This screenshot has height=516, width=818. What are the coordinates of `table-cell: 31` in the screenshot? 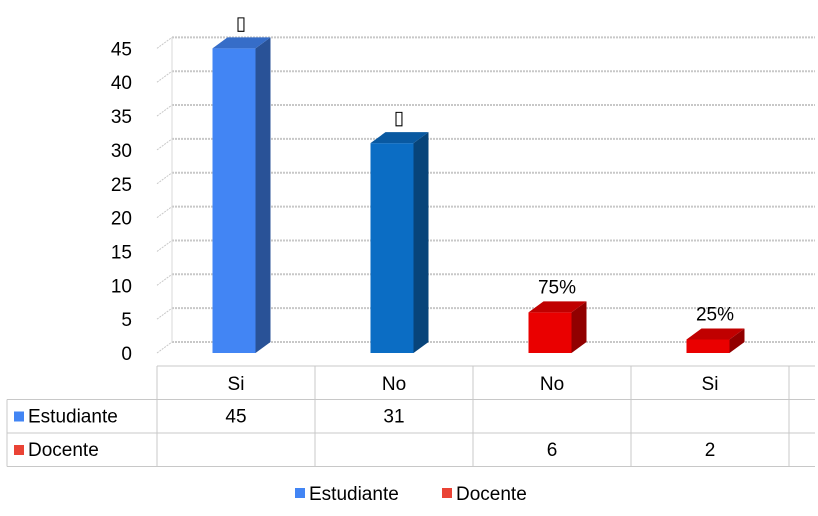 It's located at (393, 417).